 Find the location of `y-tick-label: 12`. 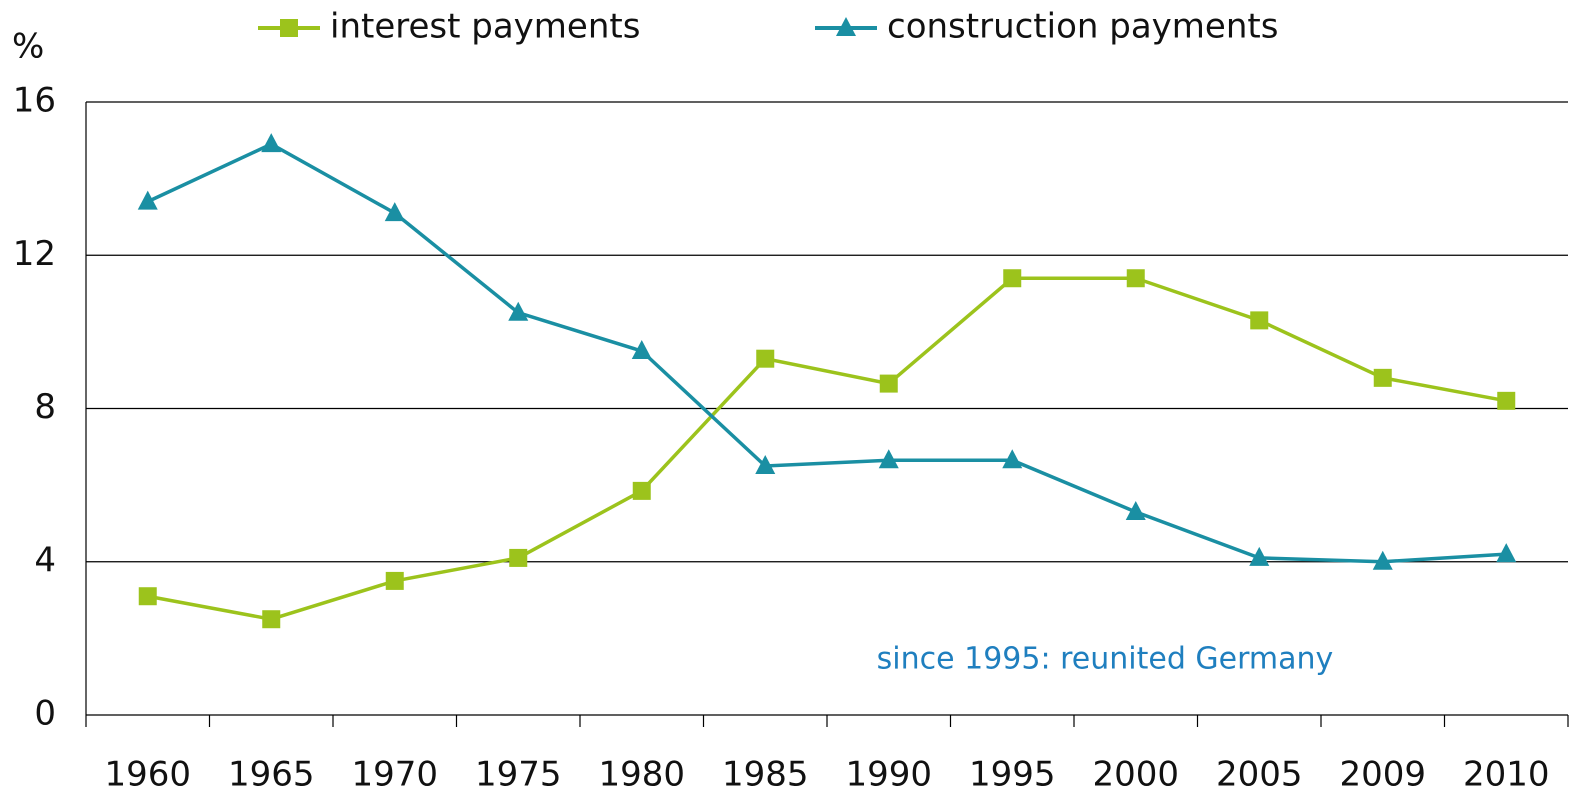

y-tick-label: 12 is located at coordinates (34, 254).